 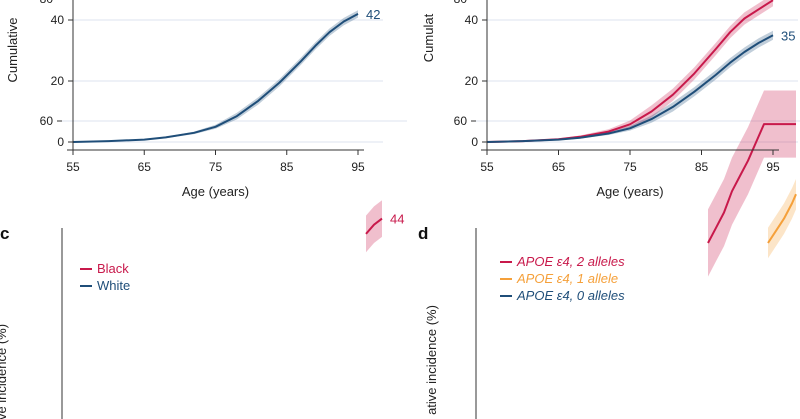 What do you see at coordinates (113, 285) in the screenshot?
I see `legend-label: White` at bounding box center [113, 285].